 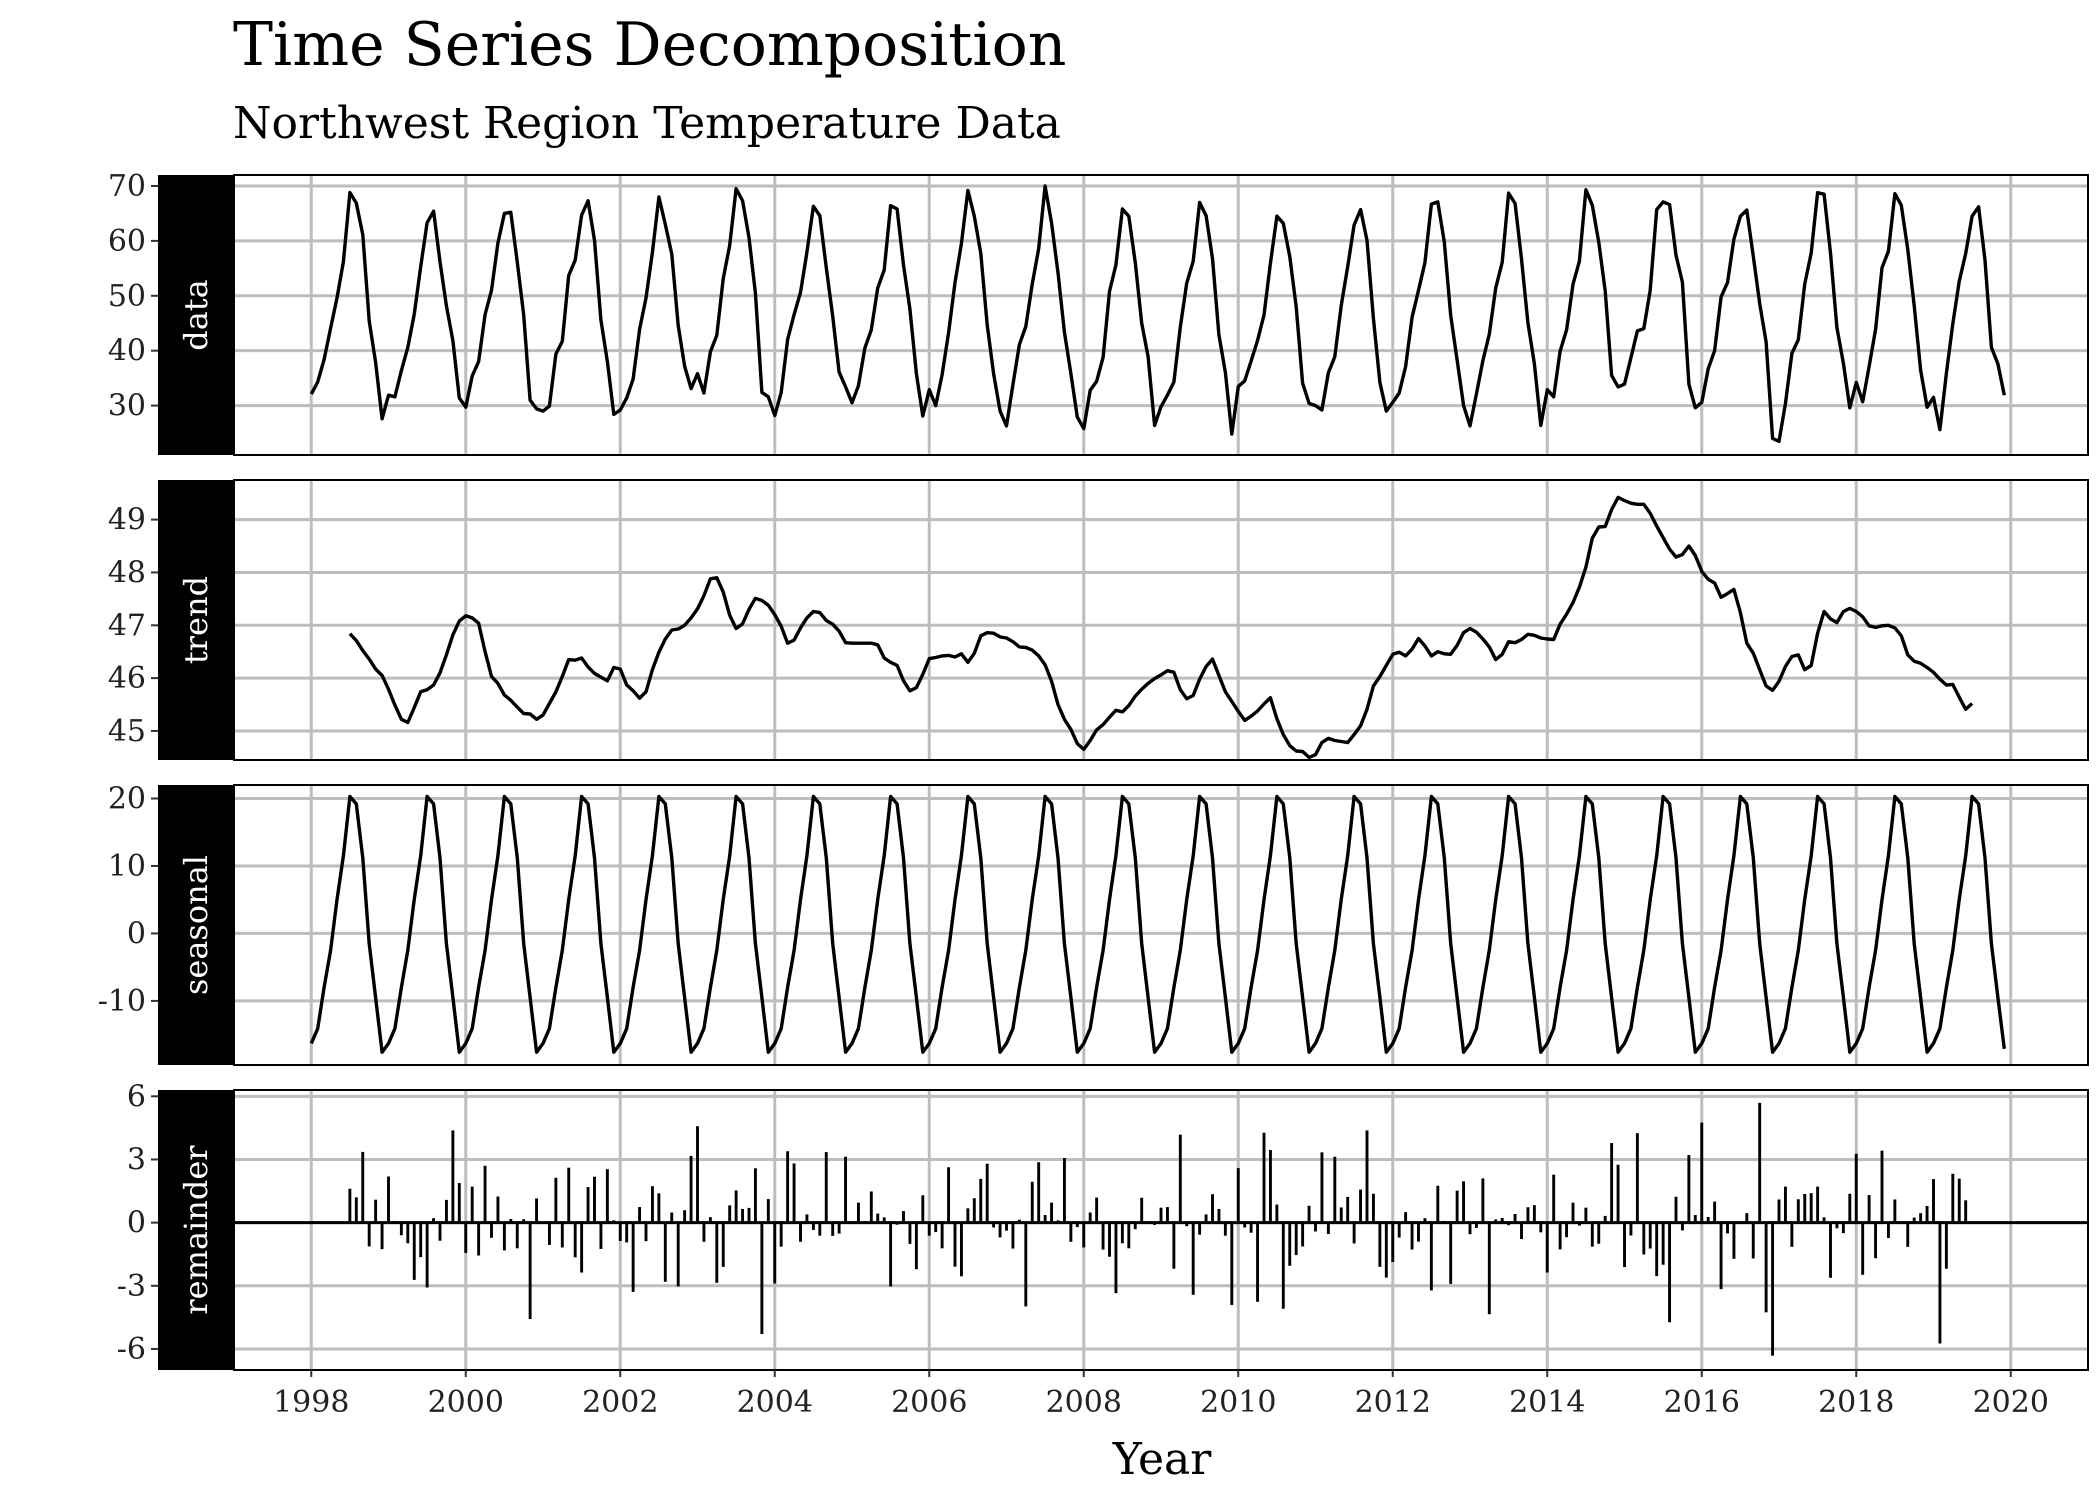 What do you see at coordinates (1157, 313) in the screenshot?
I see `series-line-data` at bounding box center [1157, 313].